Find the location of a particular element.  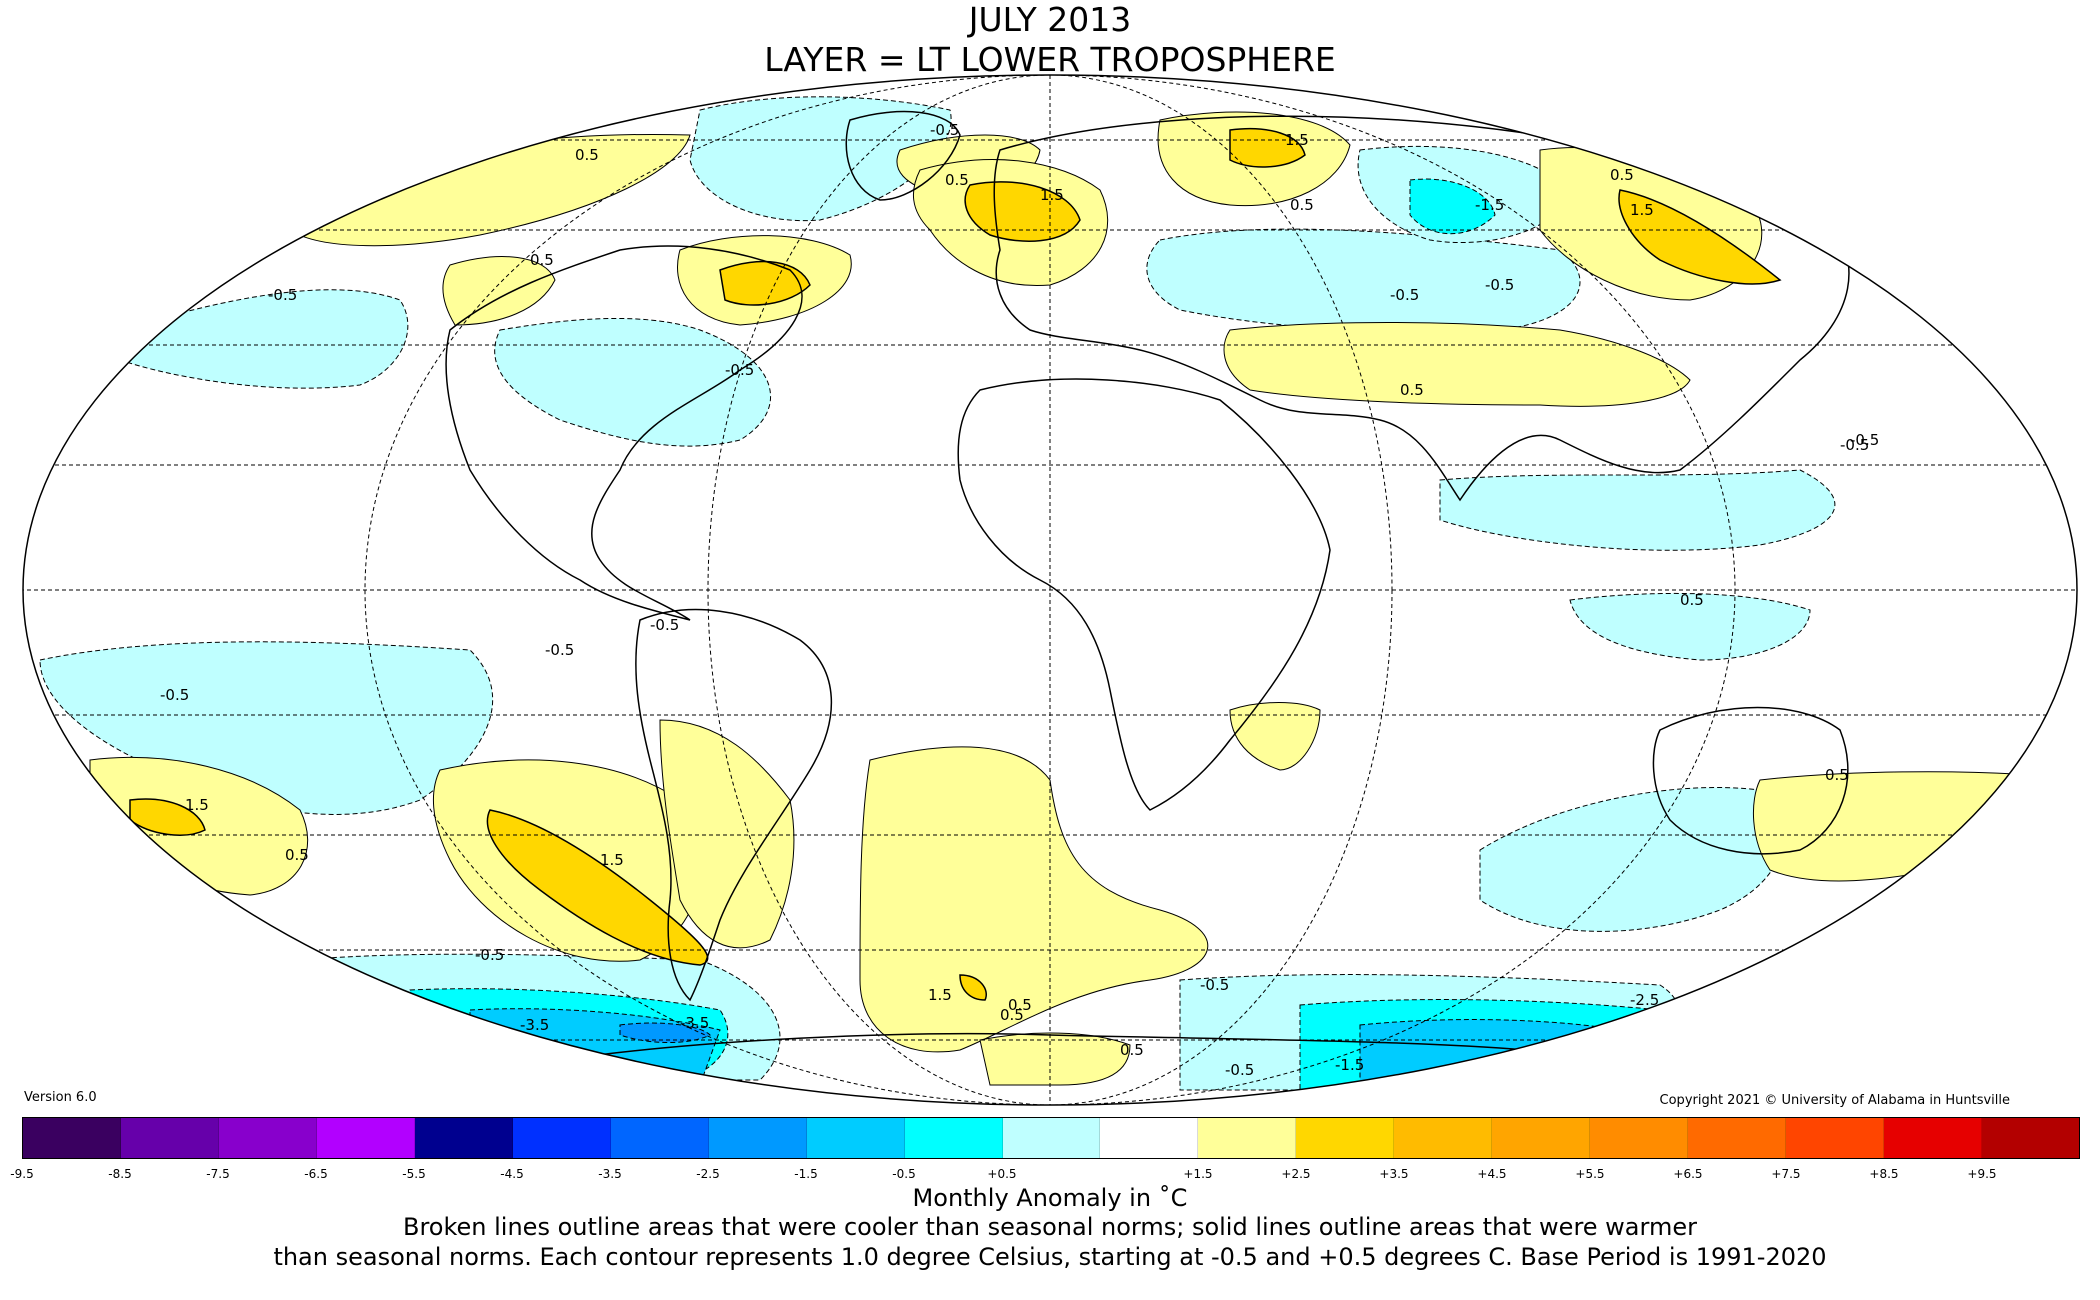

color-legend-tick: +2.5 is located at coordinates (1296, 1174).